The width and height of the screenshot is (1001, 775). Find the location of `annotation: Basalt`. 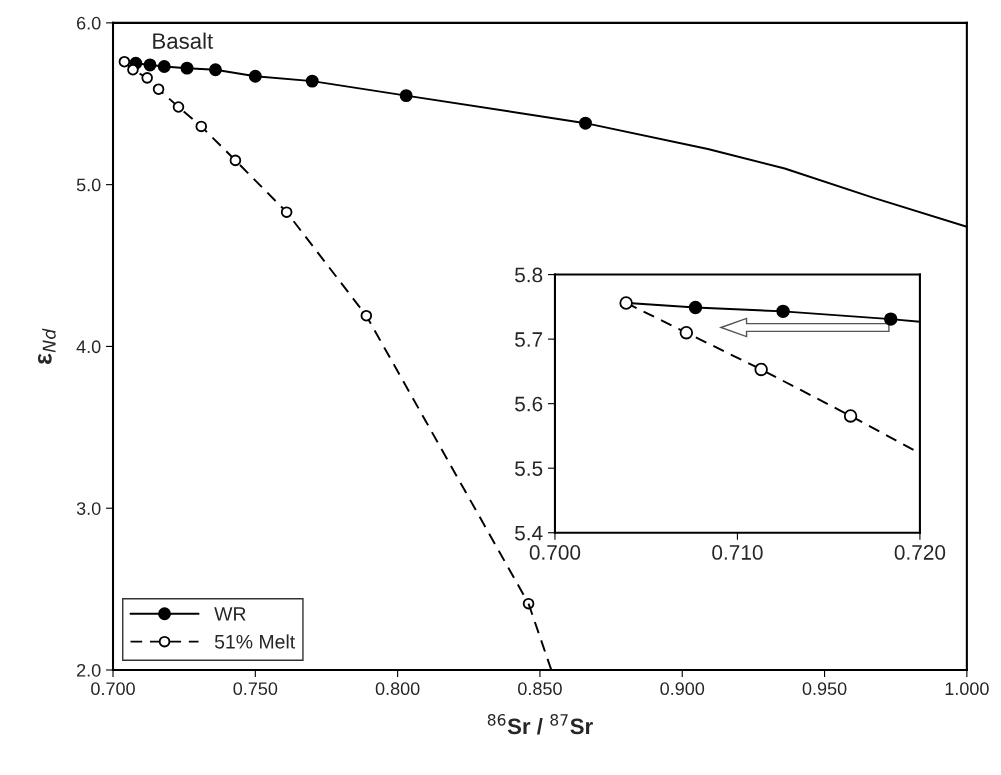

annotation: Basalt is located at coordinates (183, 40).